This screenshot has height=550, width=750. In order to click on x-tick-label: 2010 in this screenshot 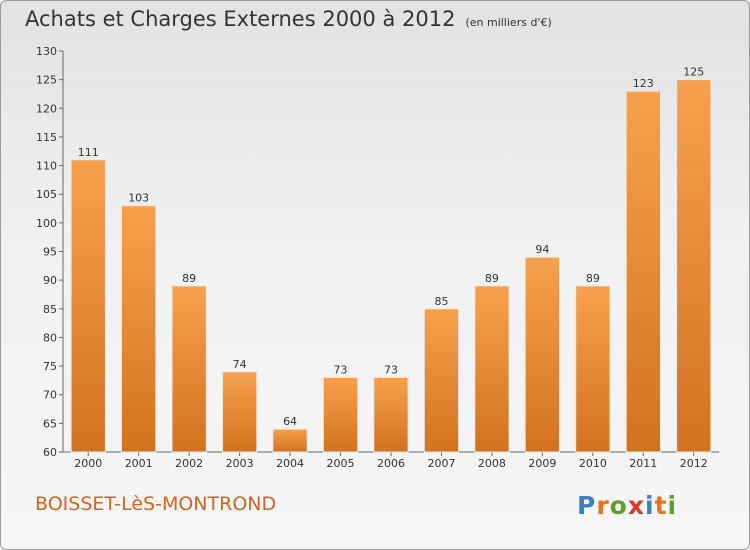, I will do `click(593, 463)`.